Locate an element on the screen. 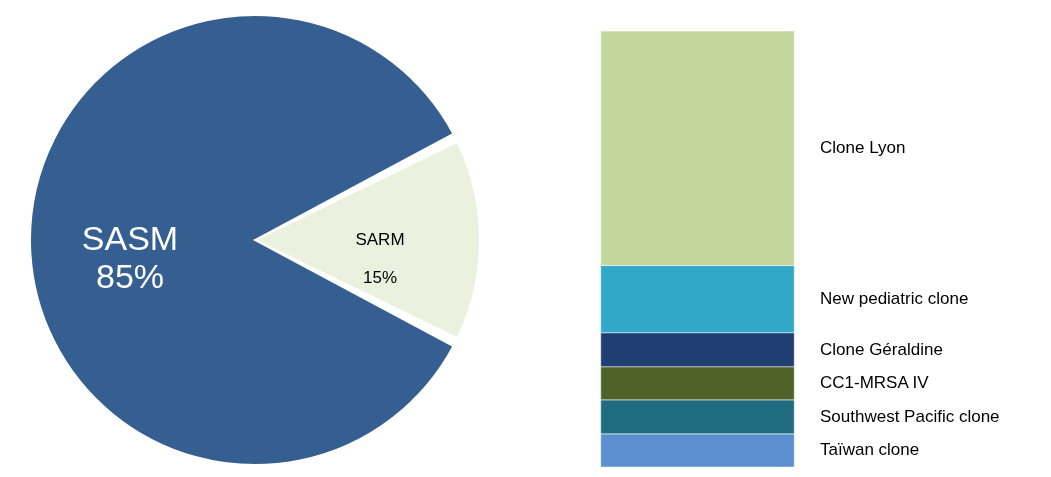  data-label: 85% is located at coordinates (130, 276).